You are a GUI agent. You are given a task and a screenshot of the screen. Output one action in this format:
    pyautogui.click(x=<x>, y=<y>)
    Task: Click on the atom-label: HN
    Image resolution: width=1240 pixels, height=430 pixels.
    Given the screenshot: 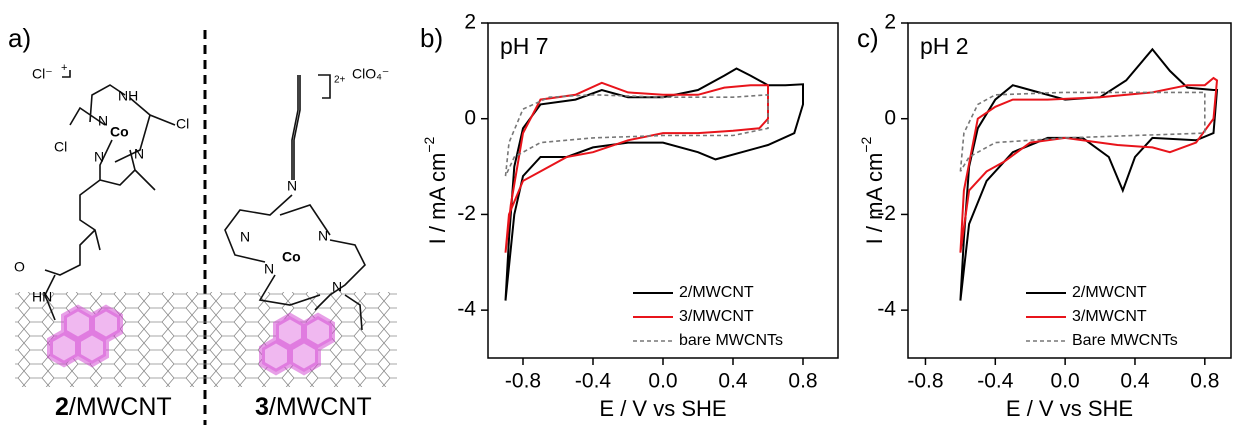 What is the action you would take?
    pyautogui.click(x=42, y=297)
    